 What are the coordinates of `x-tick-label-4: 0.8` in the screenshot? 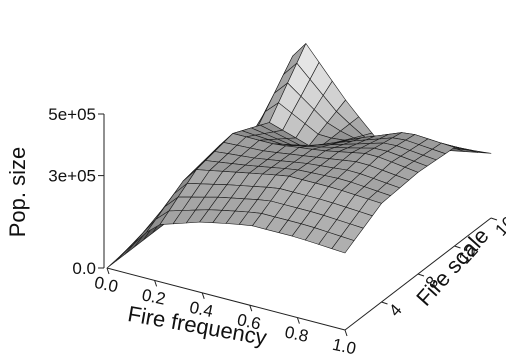 It's located at (296, 333).